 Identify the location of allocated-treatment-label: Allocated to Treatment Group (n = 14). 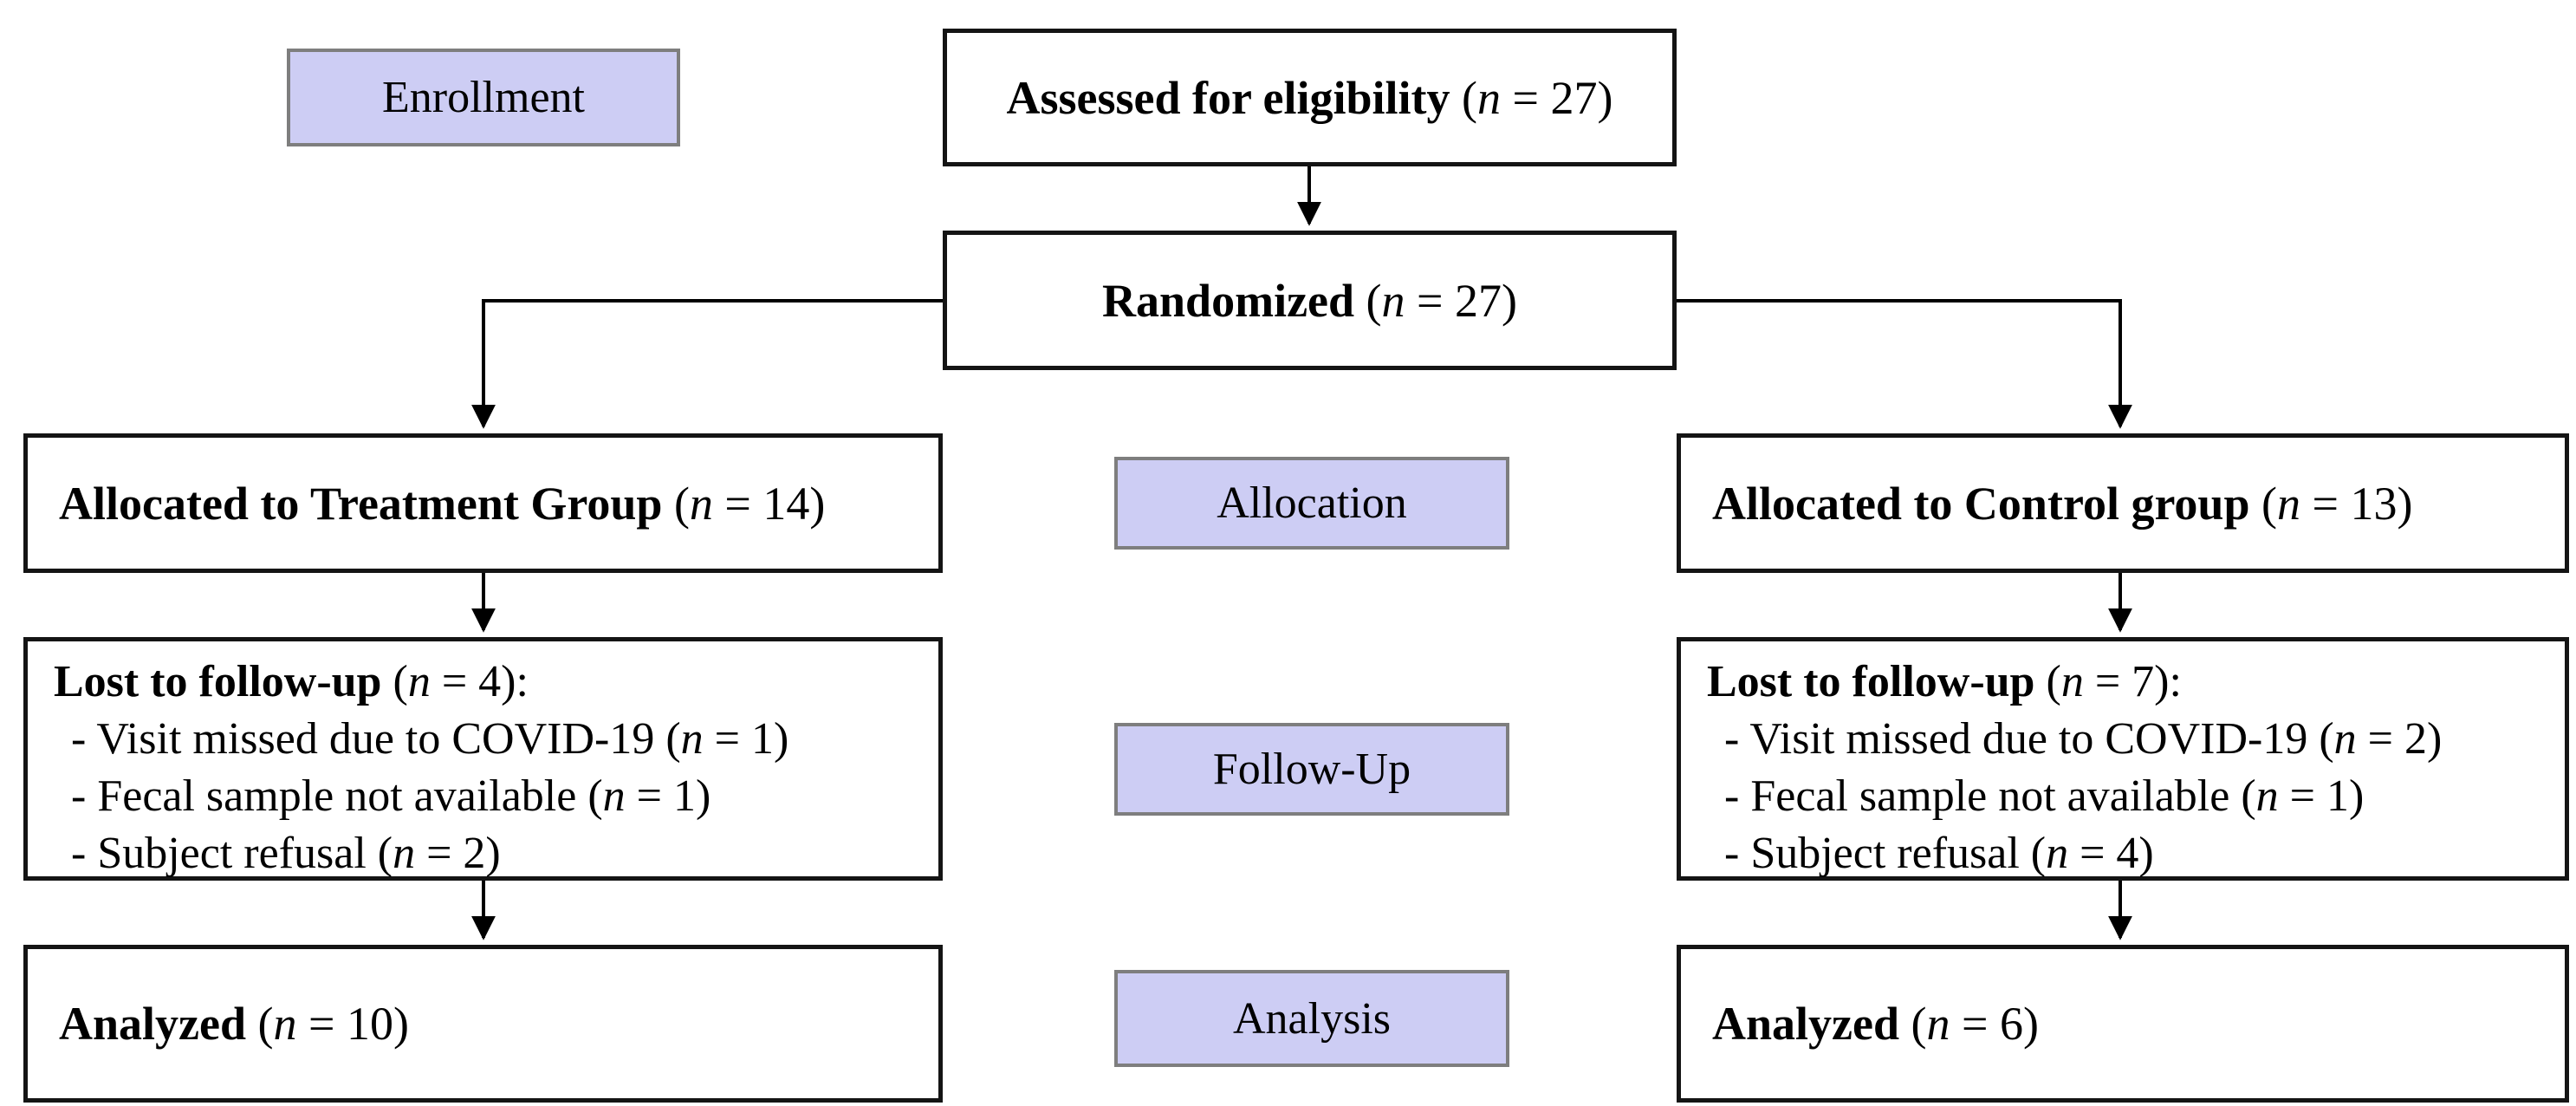
(443, 503).